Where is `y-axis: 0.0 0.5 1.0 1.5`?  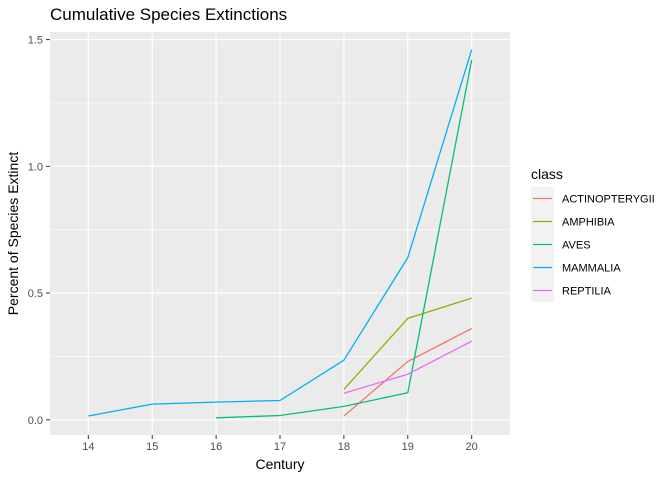 y-axis: 0.0 0.5 1.0 1.5 is located at coordinates (39, 231).